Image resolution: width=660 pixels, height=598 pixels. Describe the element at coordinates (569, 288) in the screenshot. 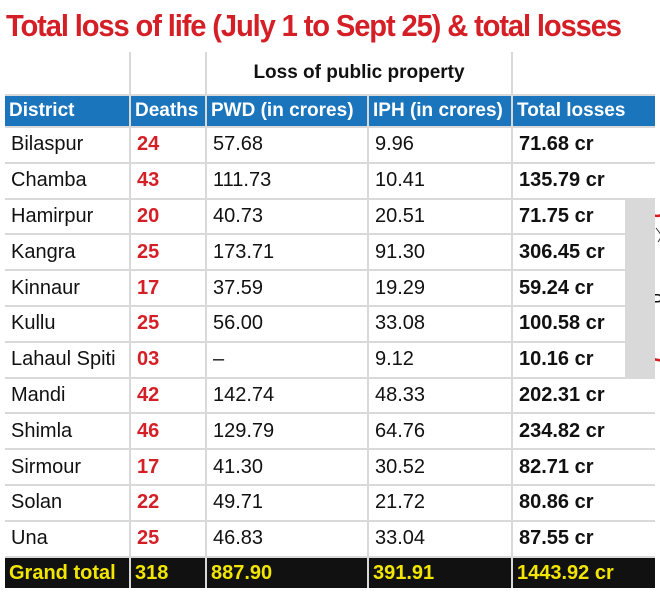

I see `total-losses-cell: 59.24 cr` at that location.